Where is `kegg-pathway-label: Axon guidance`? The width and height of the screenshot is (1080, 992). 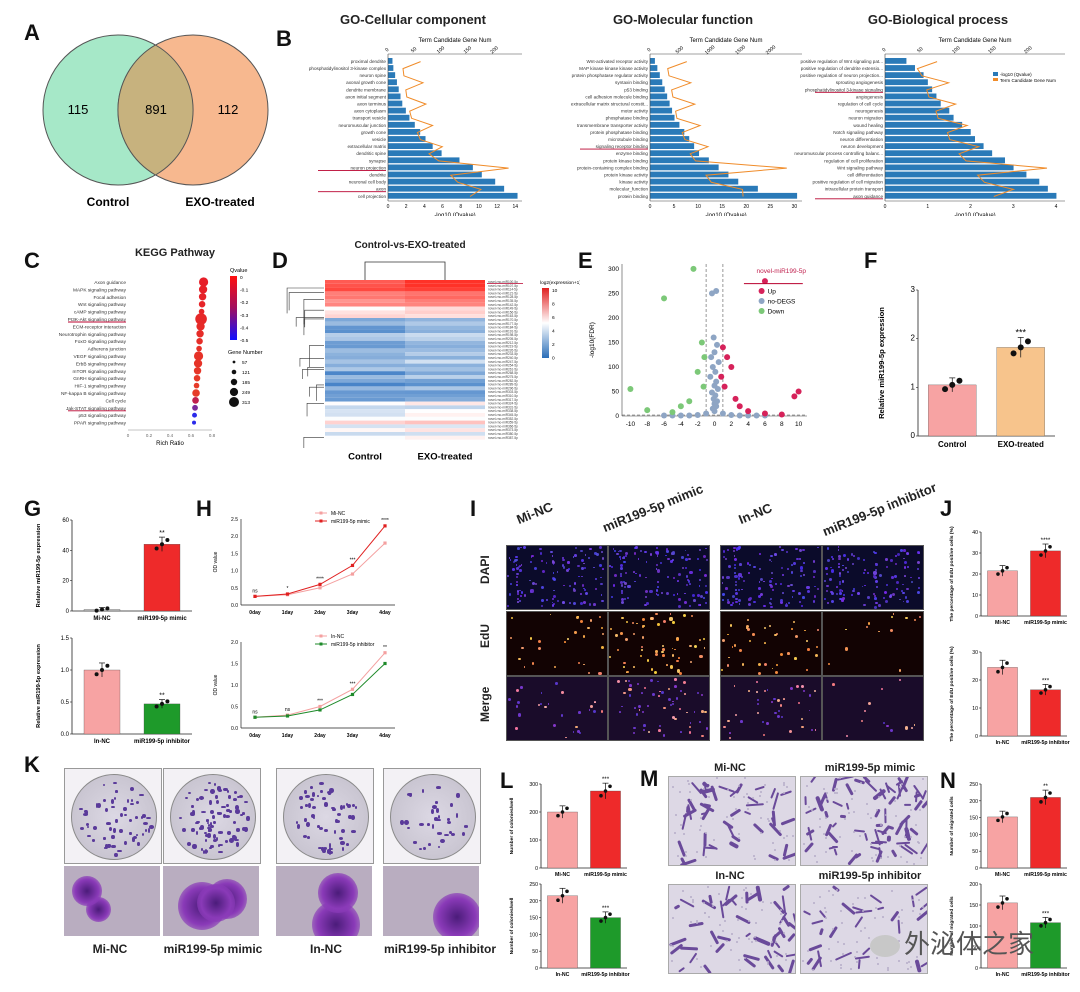 kegg-pathway-label: Axon guidance is located at coordinates (110, 283).